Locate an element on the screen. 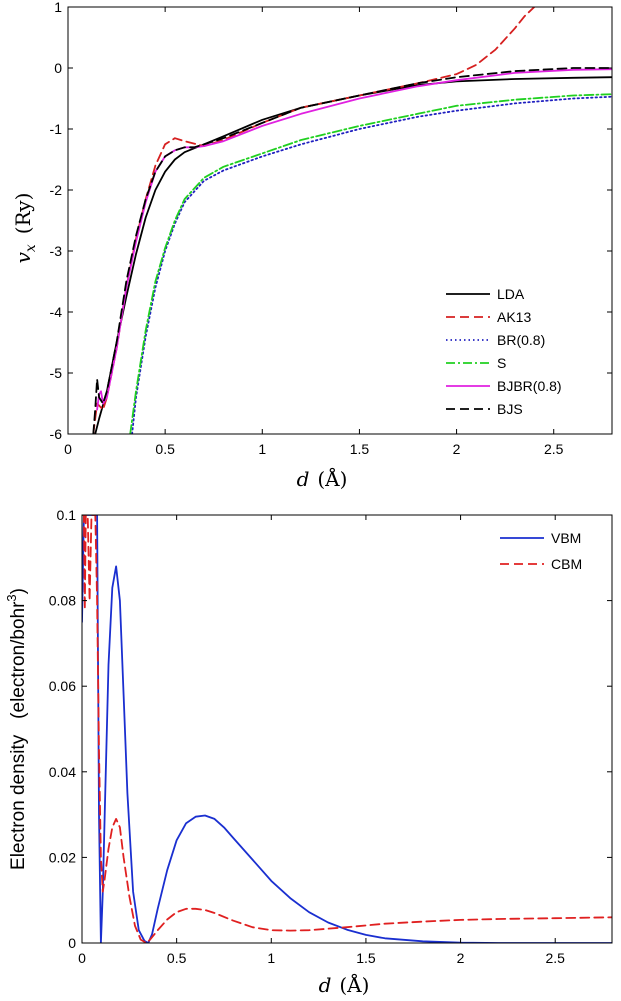 This screenshot has height=1001, width=621. legend-label-s: S is located at coordinates (501, 363).